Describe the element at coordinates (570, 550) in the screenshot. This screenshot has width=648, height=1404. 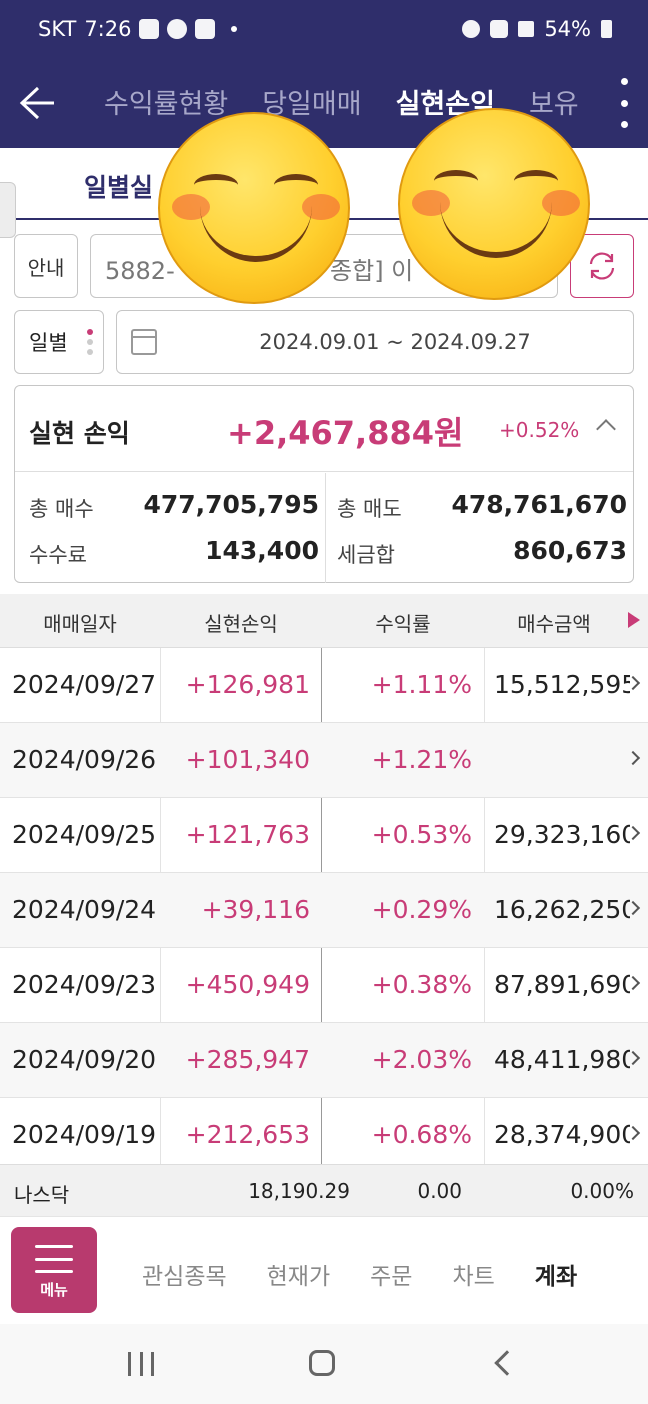
I see `tax-value: 860,673` at that location.